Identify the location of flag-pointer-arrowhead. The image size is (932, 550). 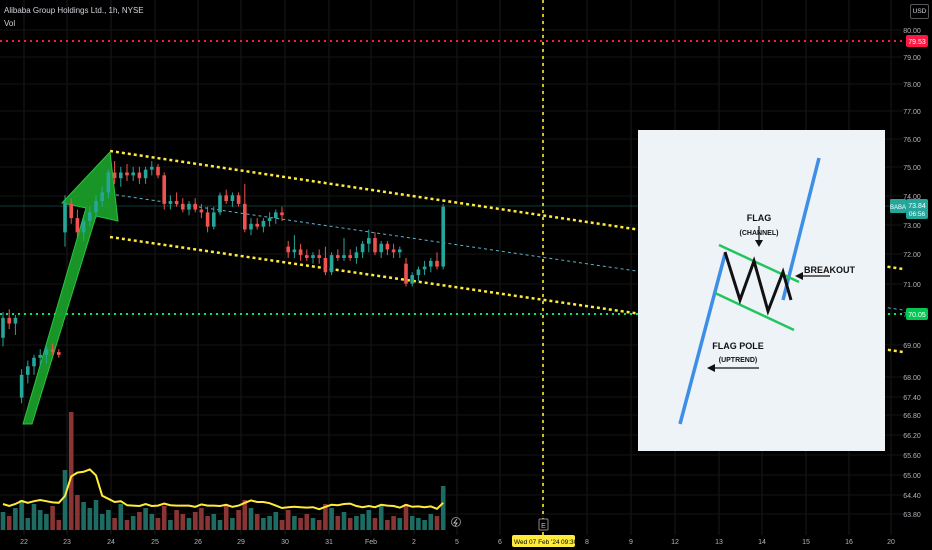
(759, 243).